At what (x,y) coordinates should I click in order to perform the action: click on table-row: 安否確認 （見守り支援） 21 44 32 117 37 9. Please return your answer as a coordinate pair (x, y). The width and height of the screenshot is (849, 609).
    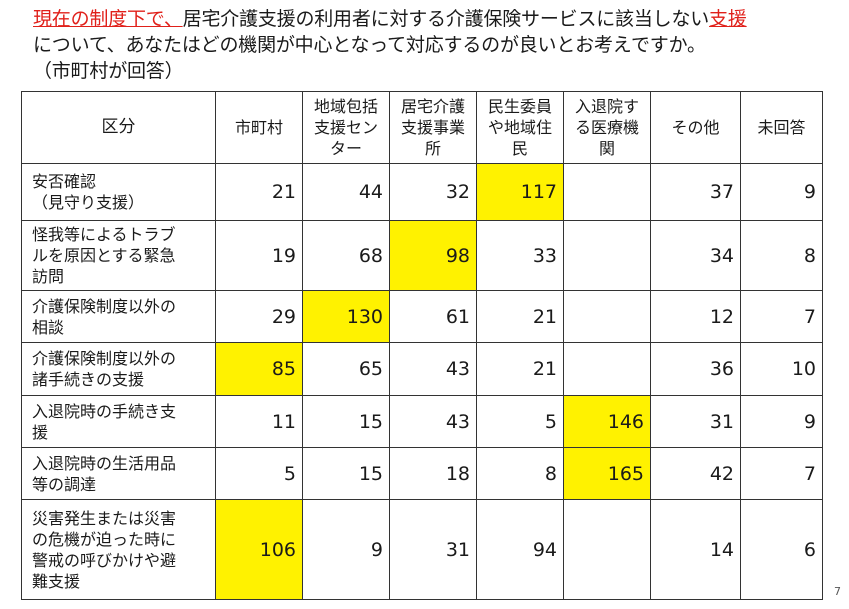
    Looking at the image, I should click on (422, 192).